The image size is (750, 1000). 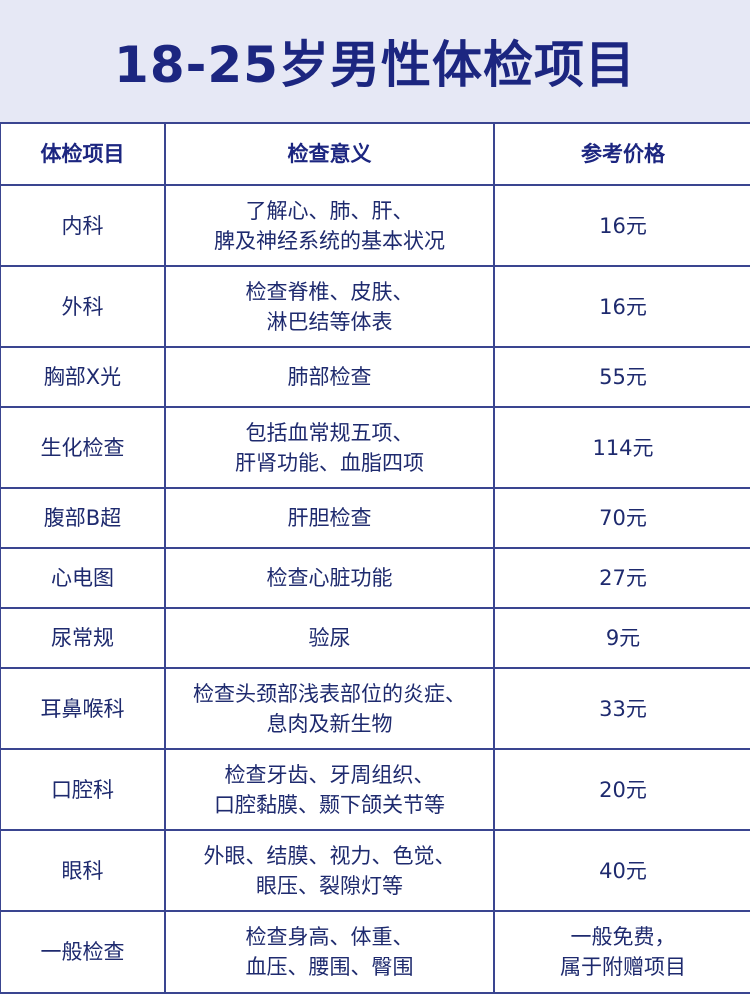 I want to click on cell-meaning-line: 肝胆检查, so click(x=329, y=518).